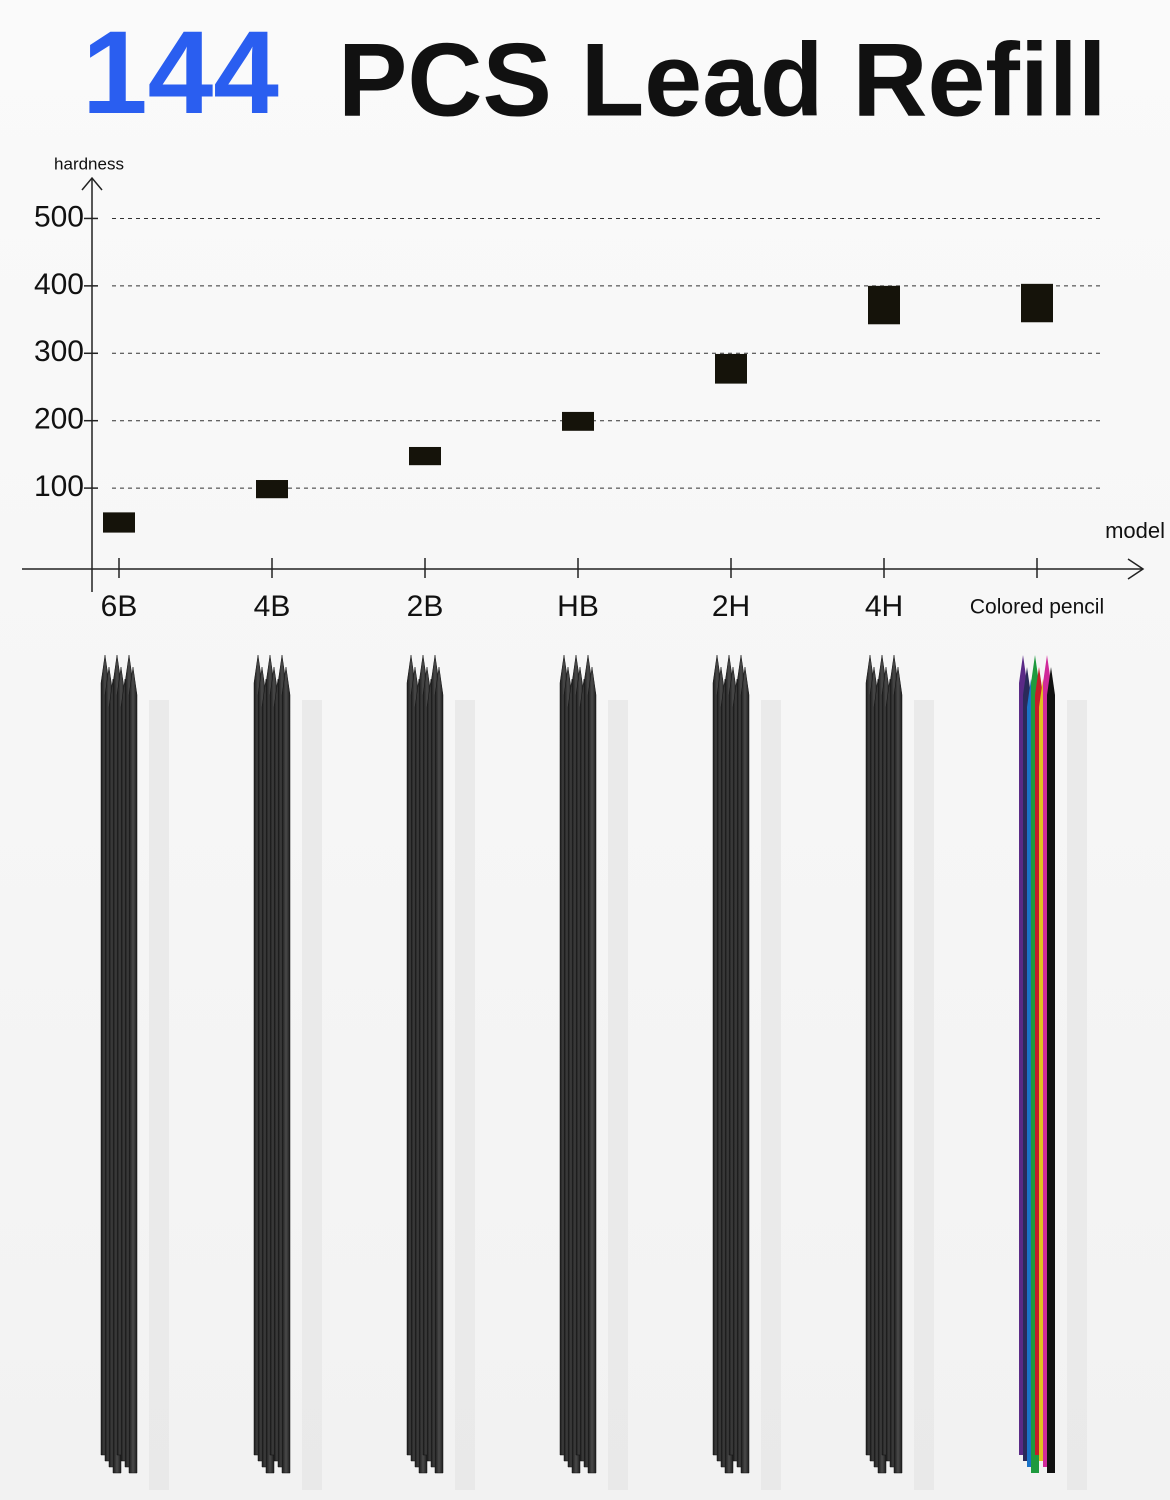 The height and width of the screenshot is (1500, 1170). What do you see at coordinates (1135, 530) in the screenshot?
I see `x-axis-label: model` at bounding box center [1135, 530].